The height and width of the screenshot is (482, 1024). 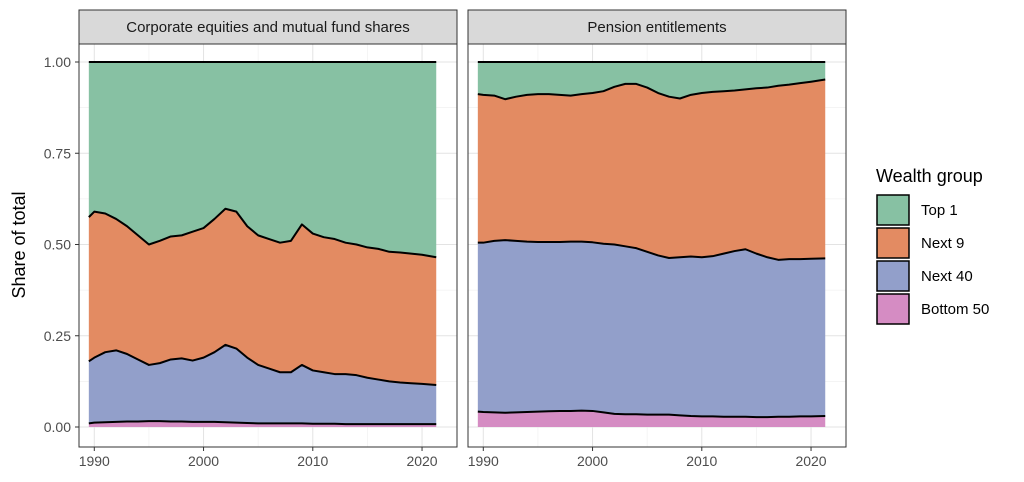 What do you see at coordinates (57, 245) in the screenshot?
I see `y-tick-label: 0.50` at bounding box center [57, 245].